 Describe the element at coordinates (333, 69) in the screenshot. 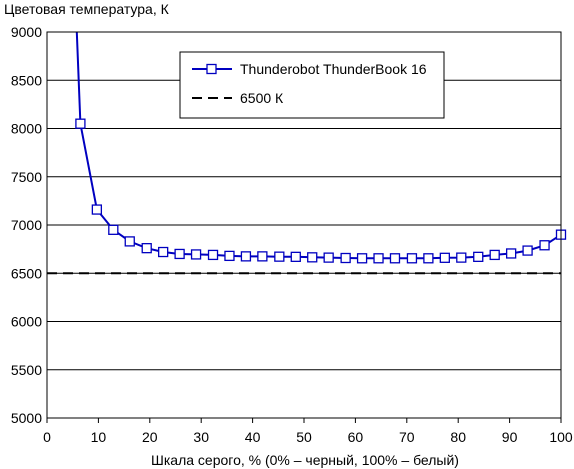

I see `legend-label-main: Thunderobot ThunderBook 16` at that location.